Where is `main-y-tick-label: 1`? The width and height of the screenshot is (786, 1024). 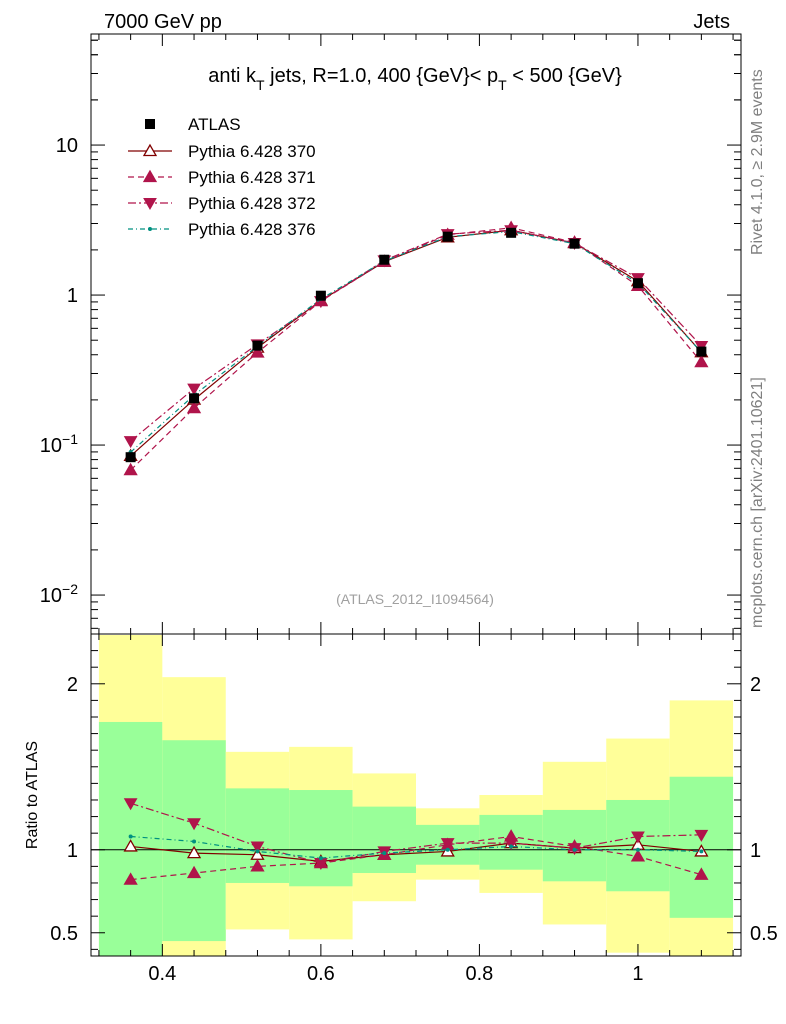 main-y-tick-label: 1 is located at coordinates (72, 296).